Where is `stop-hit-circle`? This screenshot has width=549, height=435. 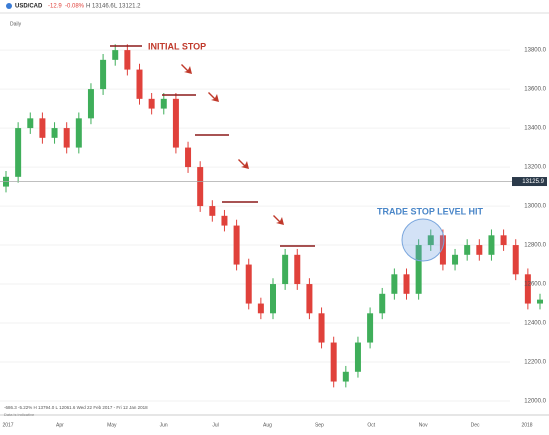
stop-hit-circle is located at coordinates (423, 240).